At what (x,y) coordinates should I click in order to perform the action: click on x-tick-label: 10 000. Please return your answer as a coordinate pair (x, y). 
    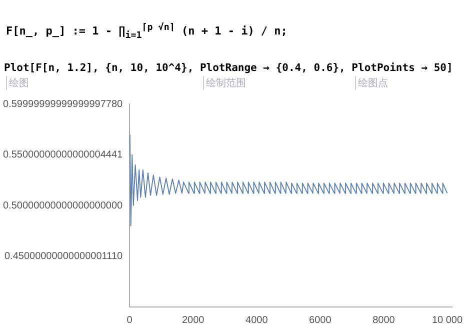
    Looking at the image, I should click on (447, 320).